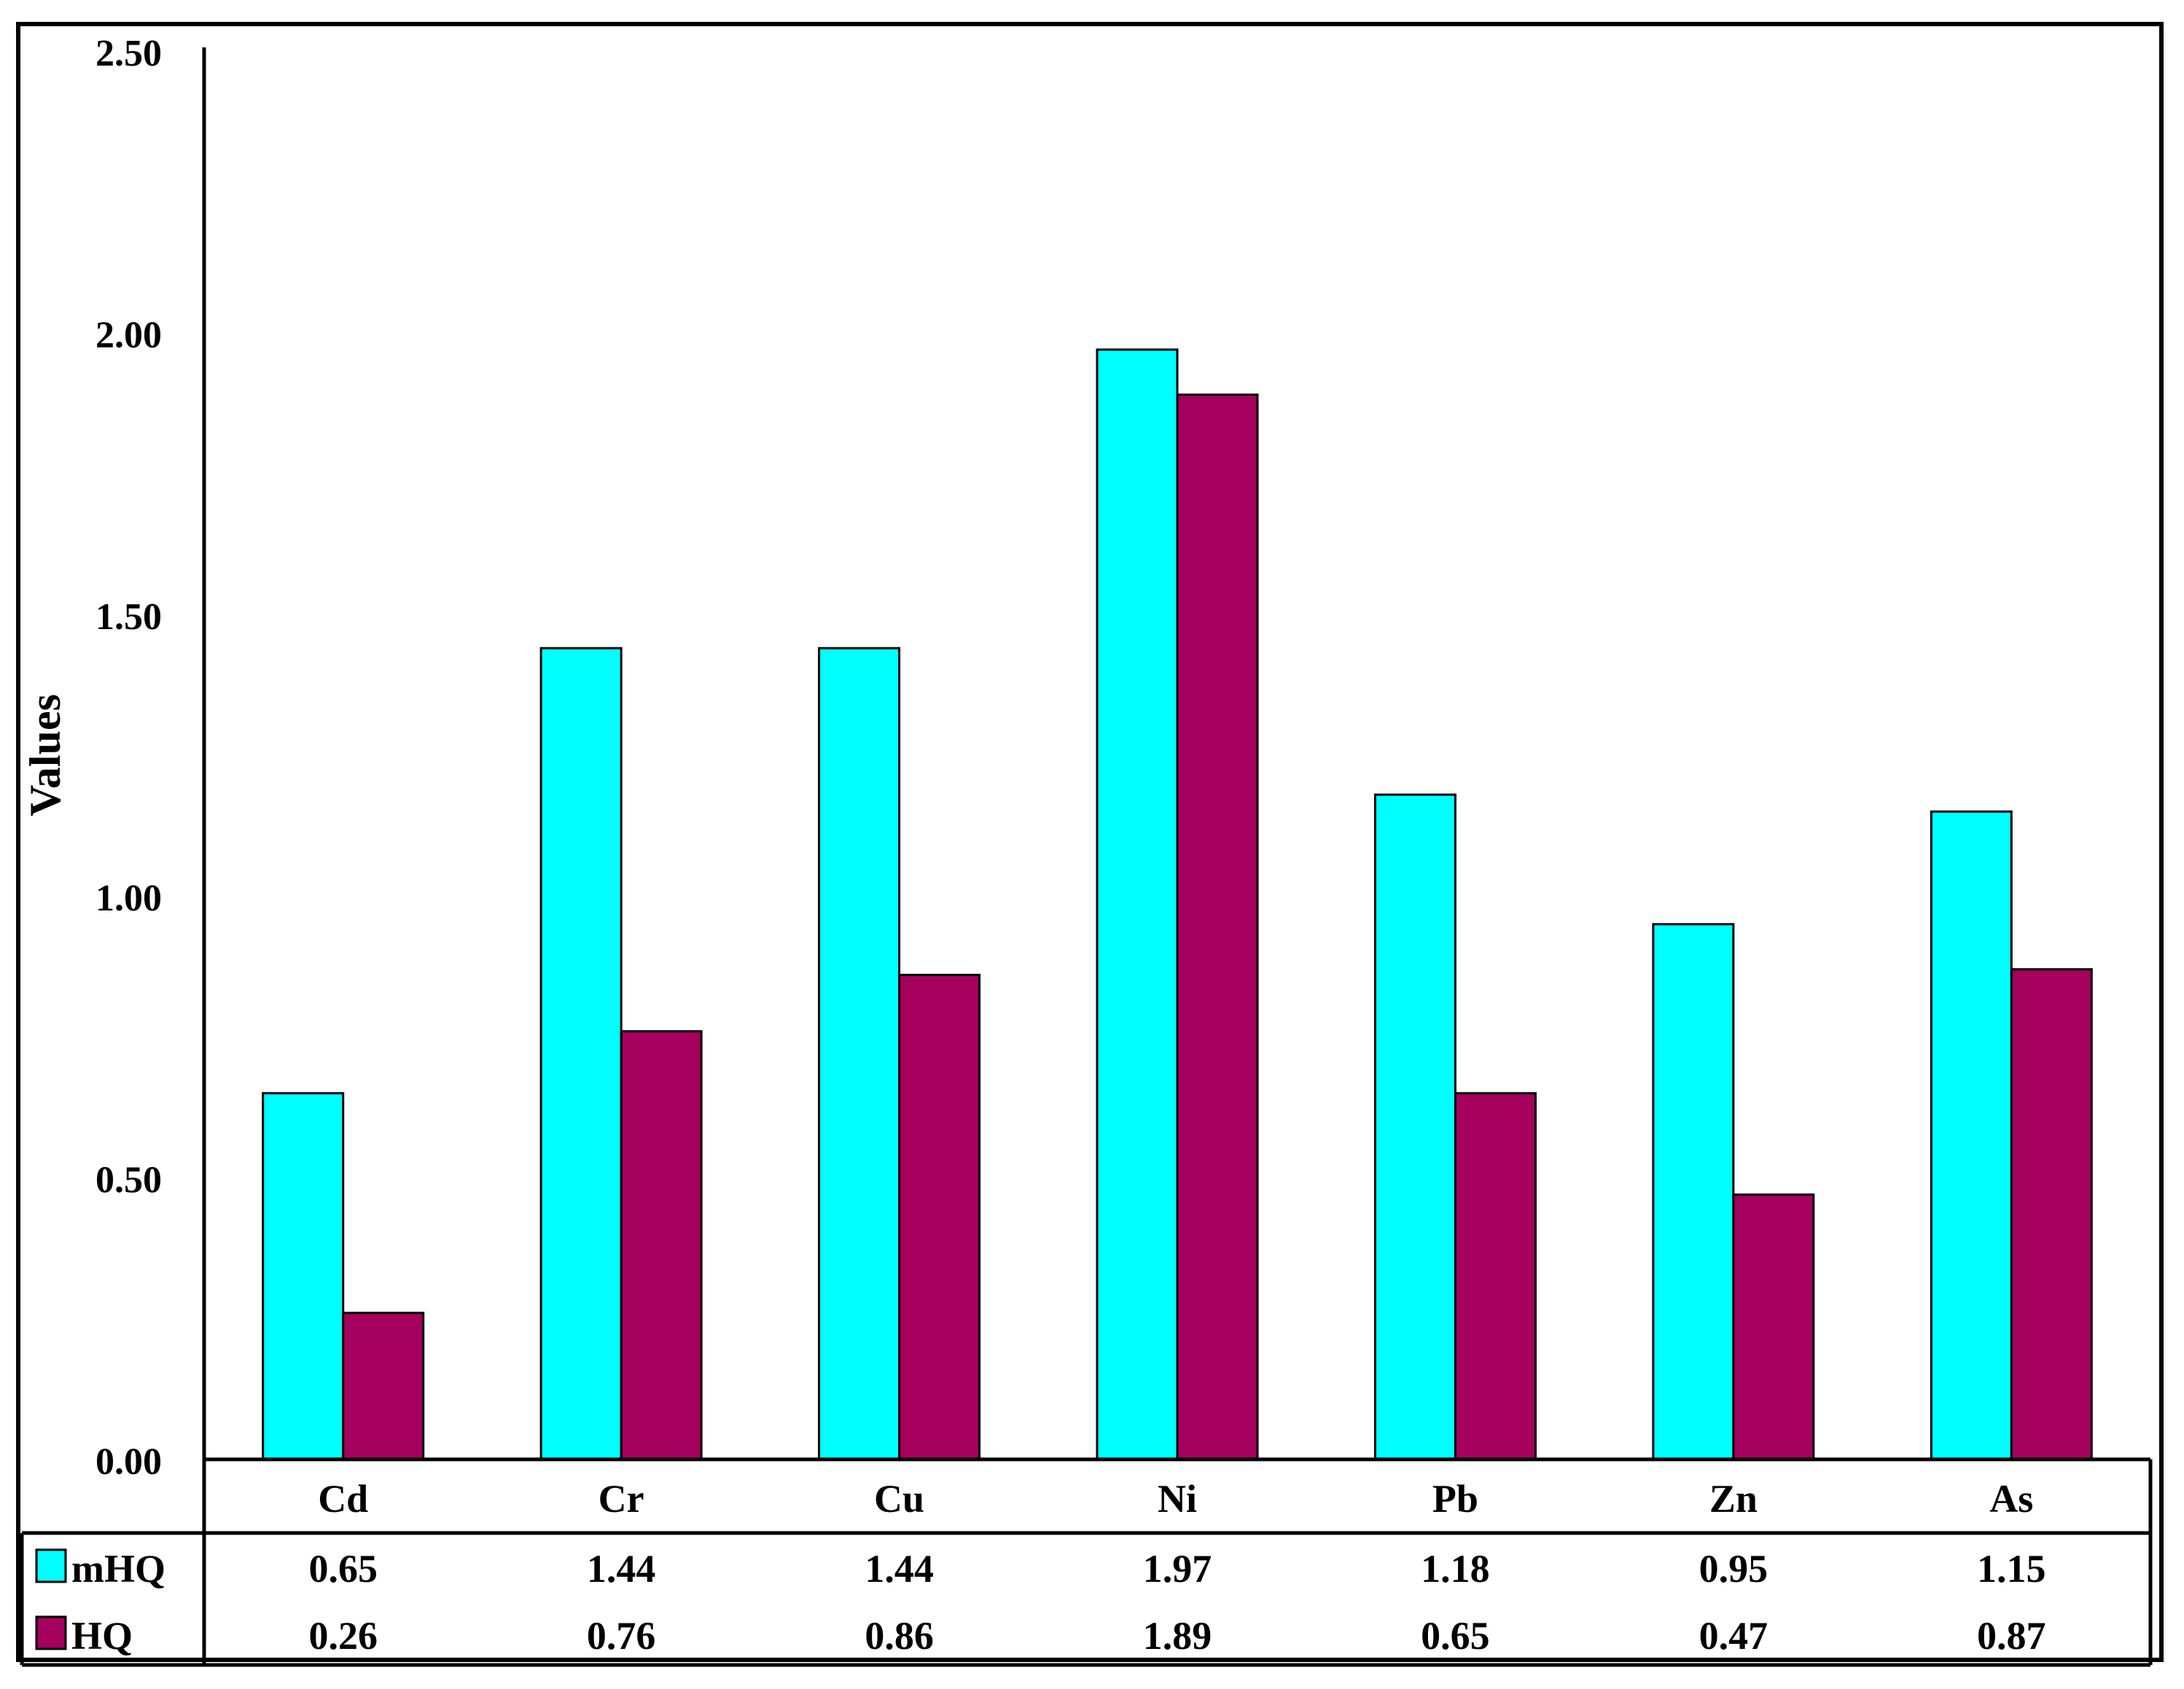 The image size is (2184, 1689). What do you see at coordinates (343, 1499) in the screenshot?
I see `category-label-cd: Cd` at bounding box center [343, 1499].